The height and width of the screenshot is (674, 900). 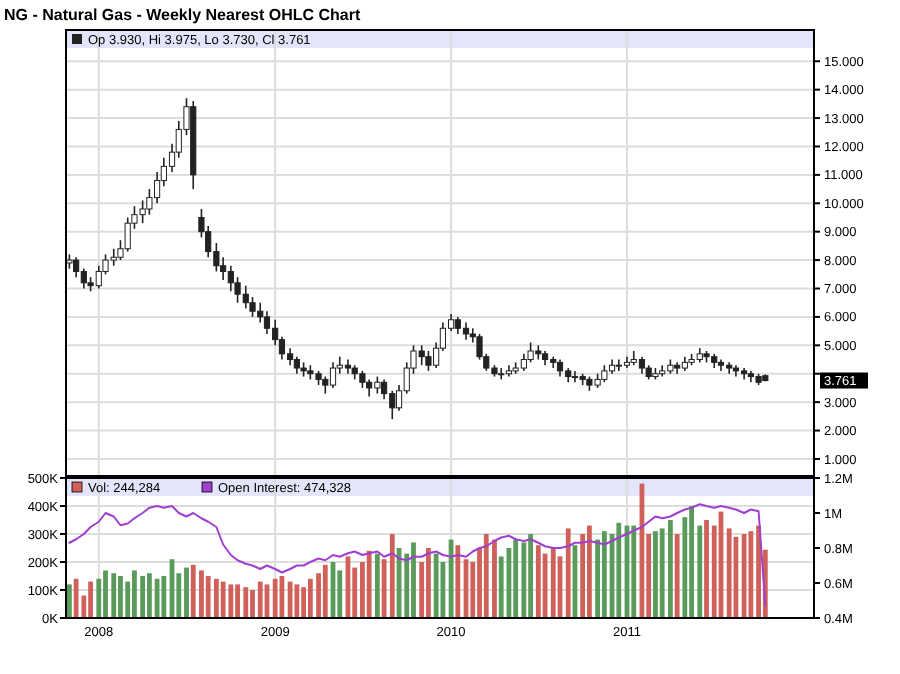 What do you see at coordinates (417, 555) in the screenshot?
I see `line-series` at bounding box center [417, 555].